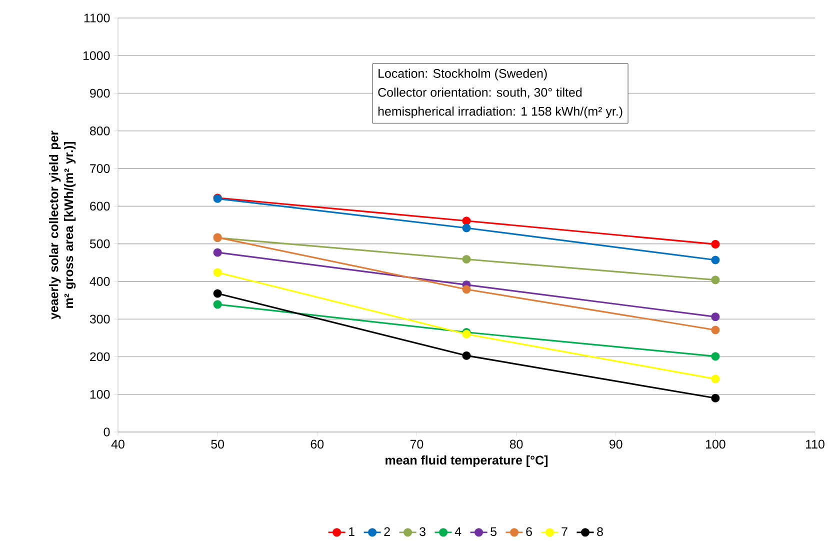 The image size is (832, 541). Describe the element at coordinates (716, 444) in the screenshot. I see `x-tick-label: 100` at that location.